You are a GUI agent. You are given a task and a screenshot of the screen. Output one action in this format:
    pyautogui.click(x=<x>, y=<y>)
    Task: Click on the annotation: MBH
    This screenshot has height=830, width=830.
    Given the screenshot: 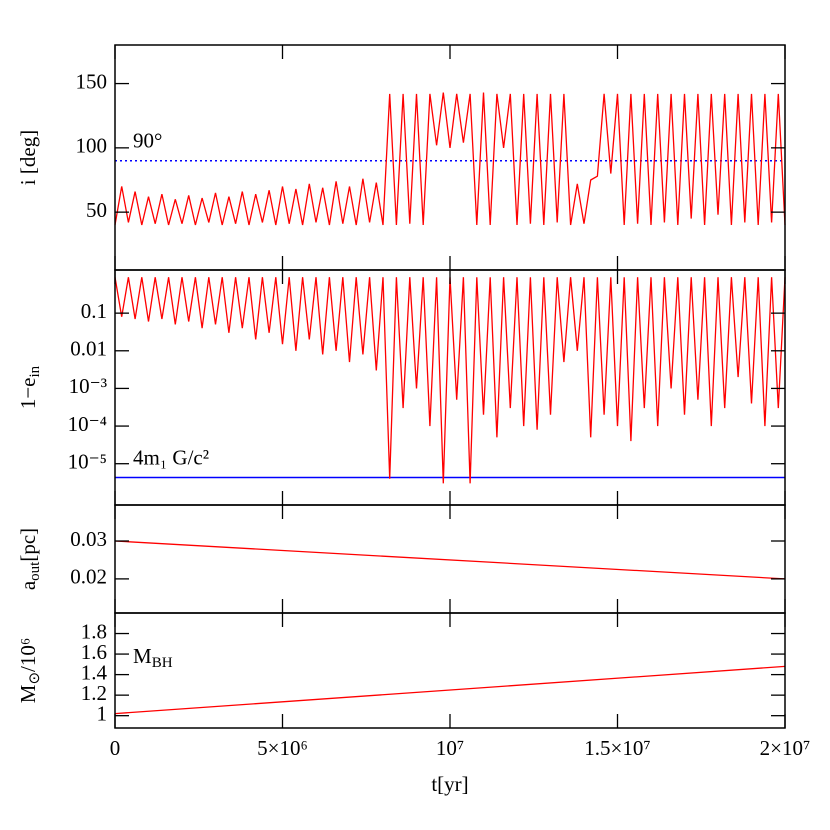 What is the action you would take?
    pyautogui.click(x=153, y=658)
    